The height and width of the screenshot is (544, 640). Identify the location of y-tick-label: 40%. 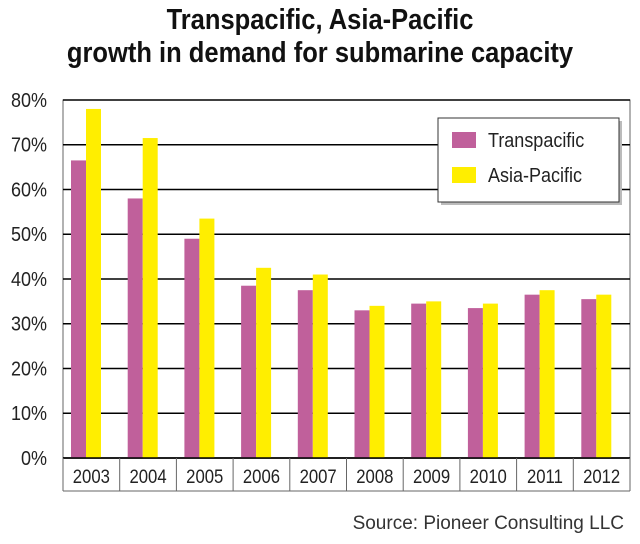
(29, 280).